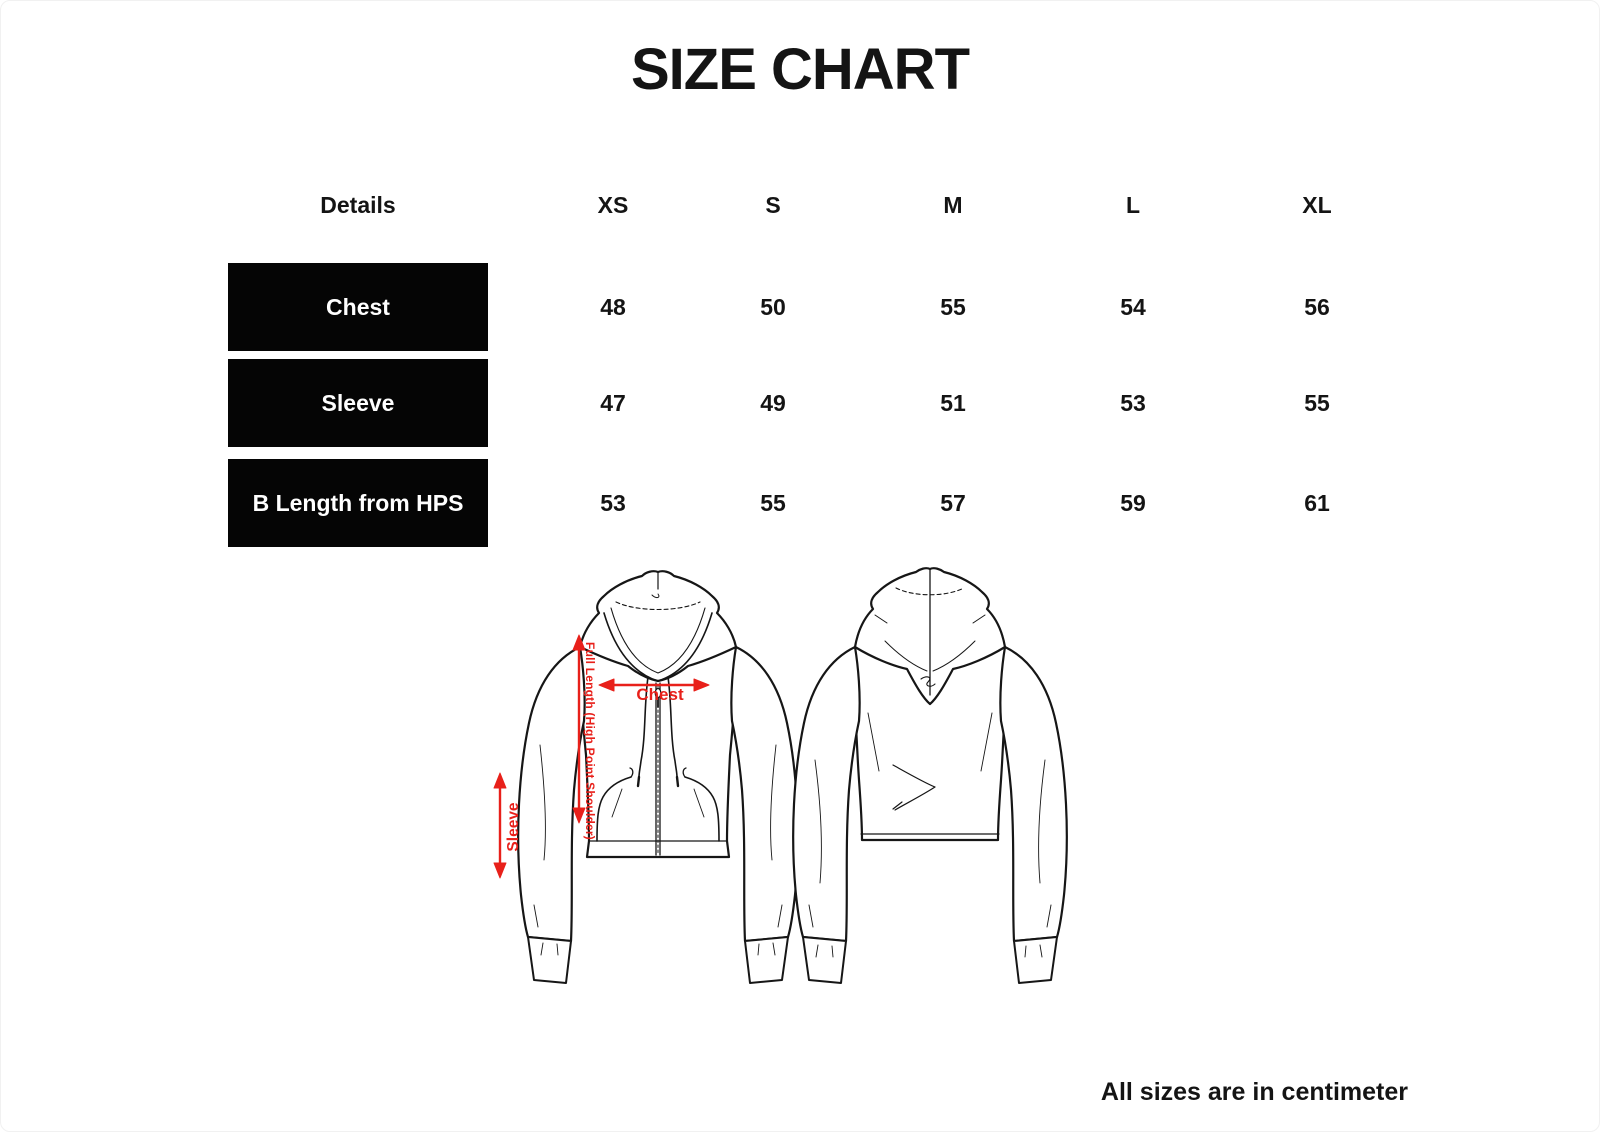  Describe the element at coordinates (358, 307) in the screenshot. I see `row-label-chest: Chest` at that location.